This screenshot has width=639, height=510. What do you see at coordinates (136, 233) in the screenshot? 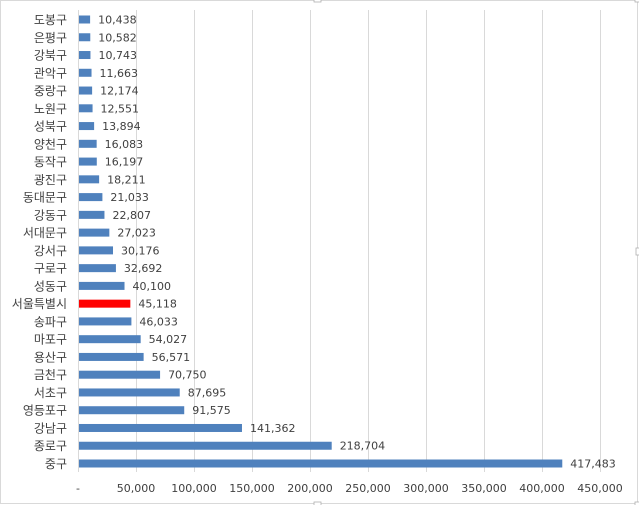
I see `data-label: 27,023` at bounding box center [136, 233].